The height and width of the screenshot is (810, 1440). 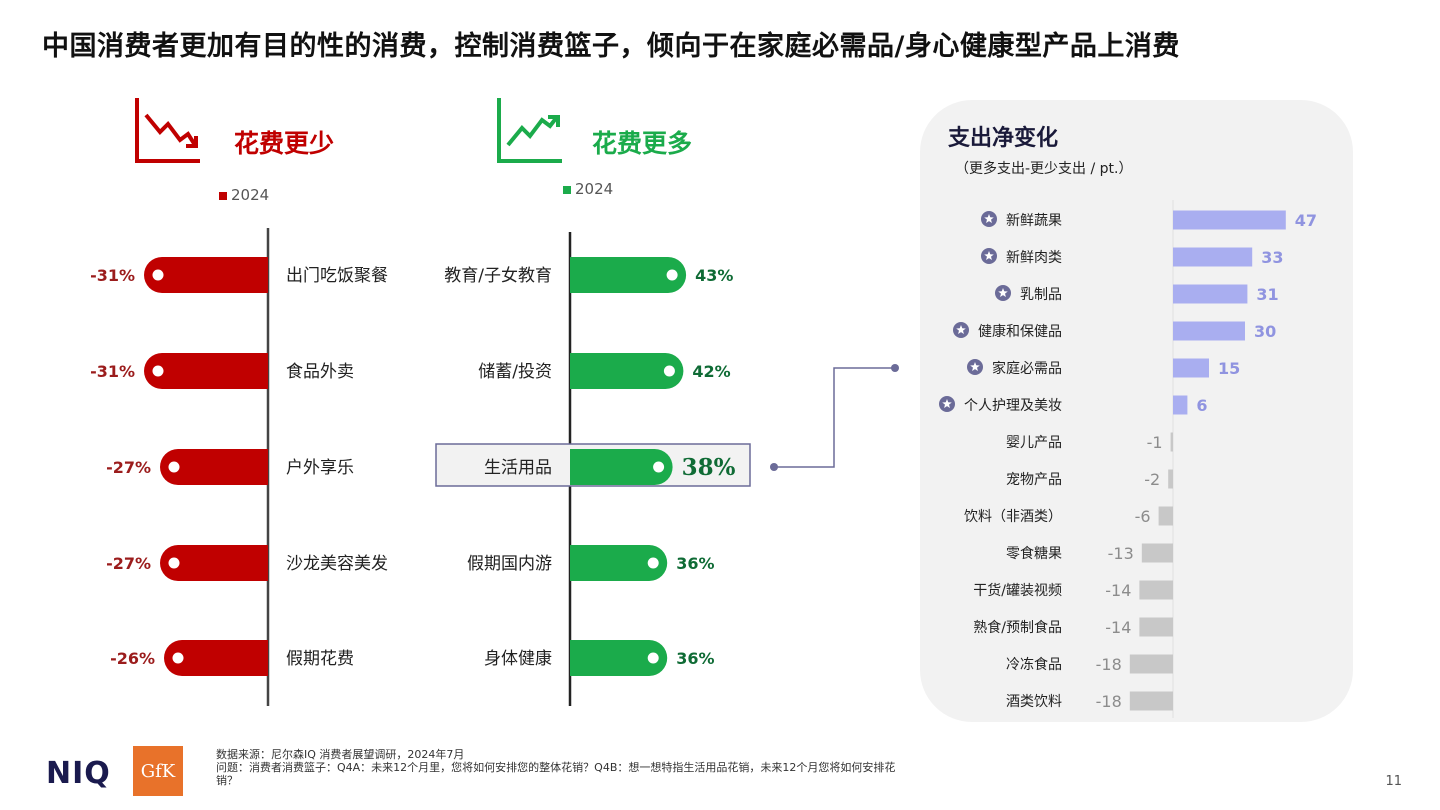 I want to click on data-label: -27%, so click(x=128, y=467).